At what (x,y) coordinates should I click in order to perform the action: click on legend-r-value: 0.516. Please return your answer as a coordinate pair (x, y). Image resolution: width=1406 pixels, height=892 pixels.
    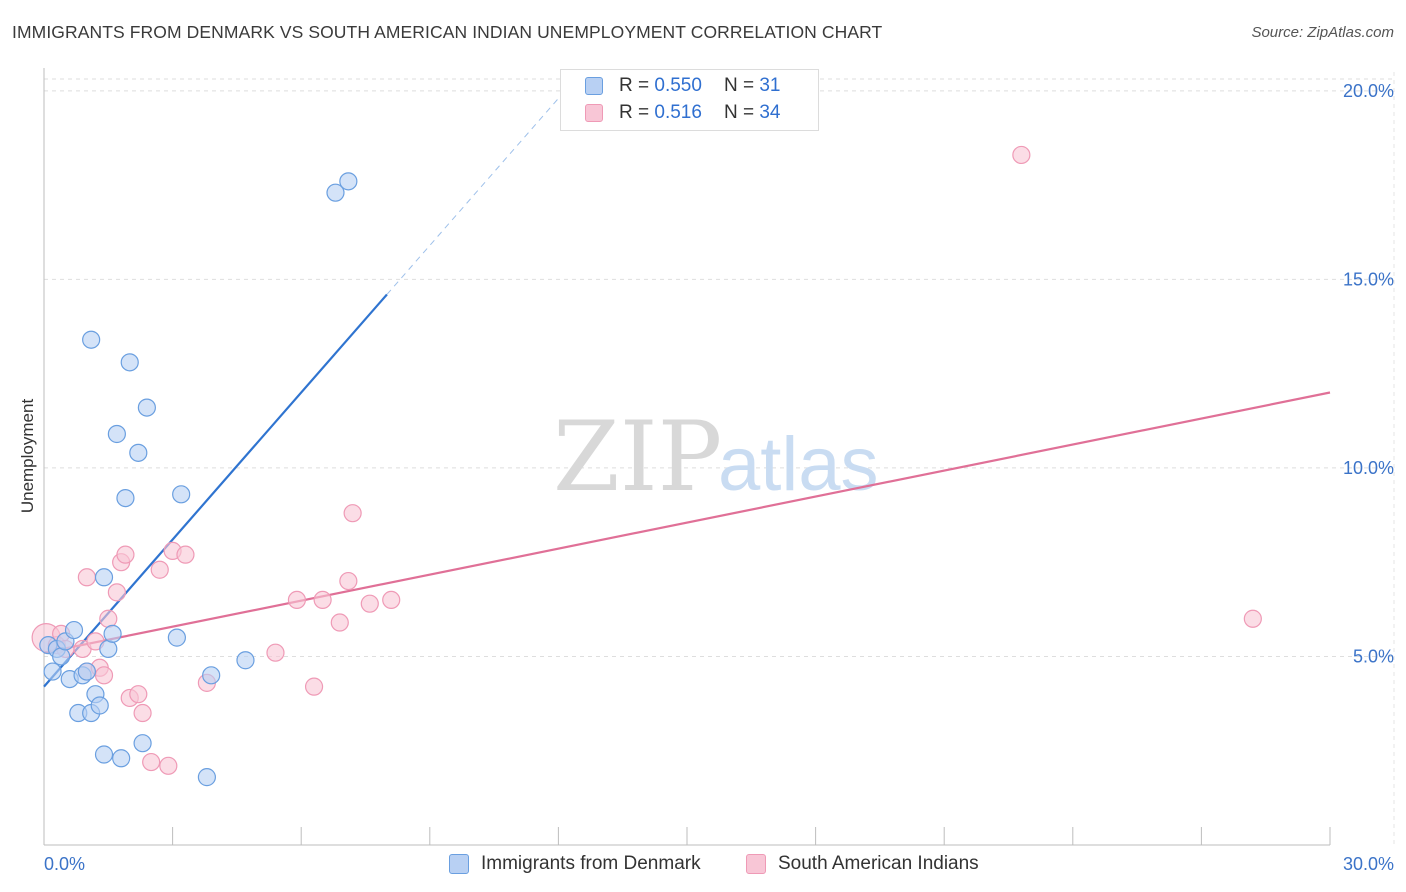
    Looking at the image, I should click on (678, 112).